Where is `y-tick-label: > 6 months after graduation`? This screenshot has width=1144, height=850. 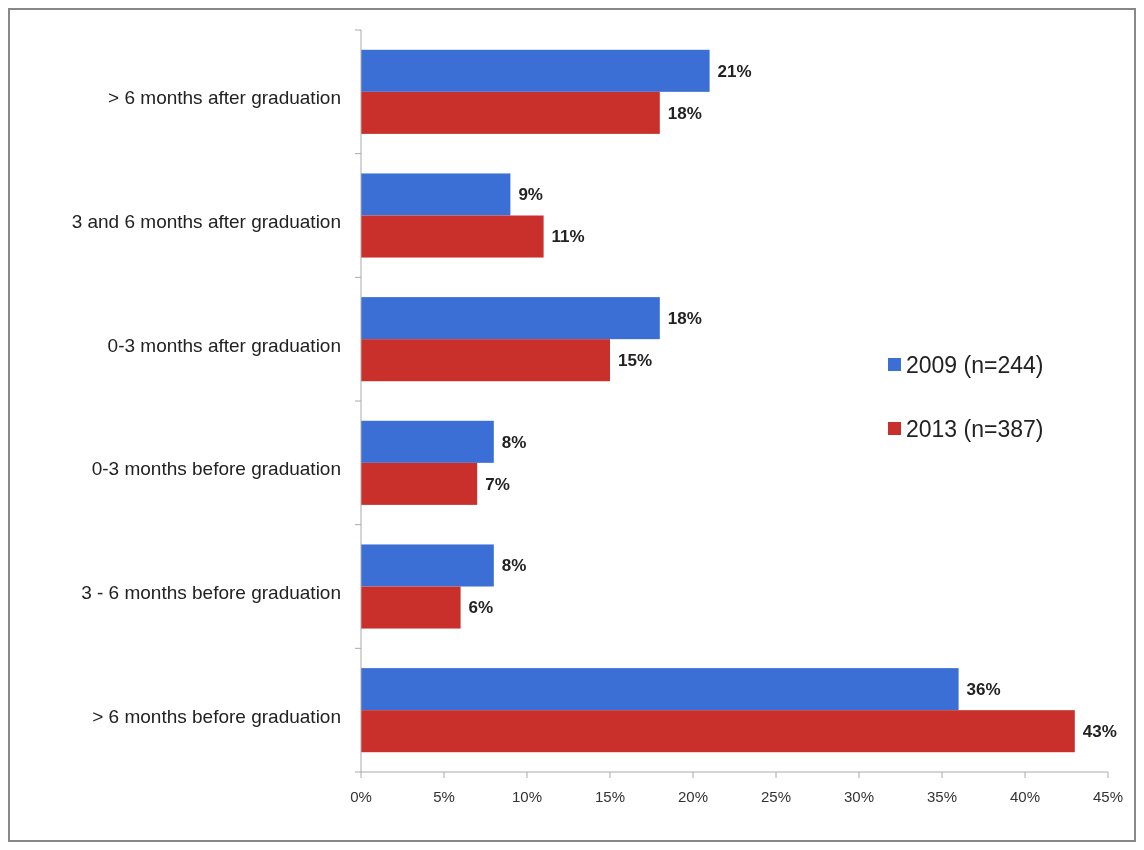 y-tick-label: > 6 months after graduation is located at coordinates (224, 98).